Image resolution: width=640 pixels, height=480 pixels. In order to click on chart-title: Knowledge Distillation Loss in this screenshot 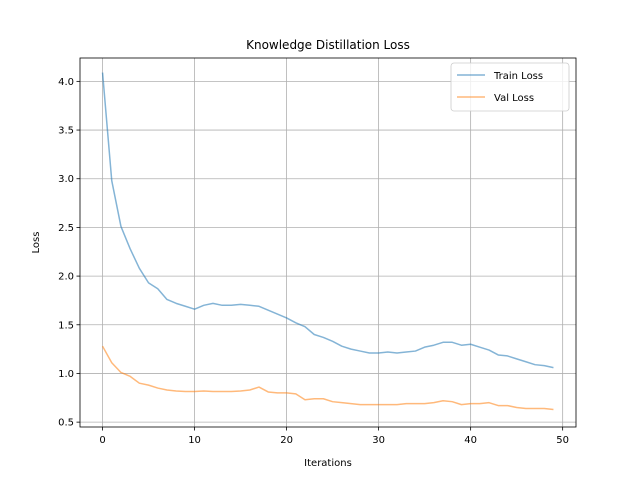, I will do `click(328, 45)`.